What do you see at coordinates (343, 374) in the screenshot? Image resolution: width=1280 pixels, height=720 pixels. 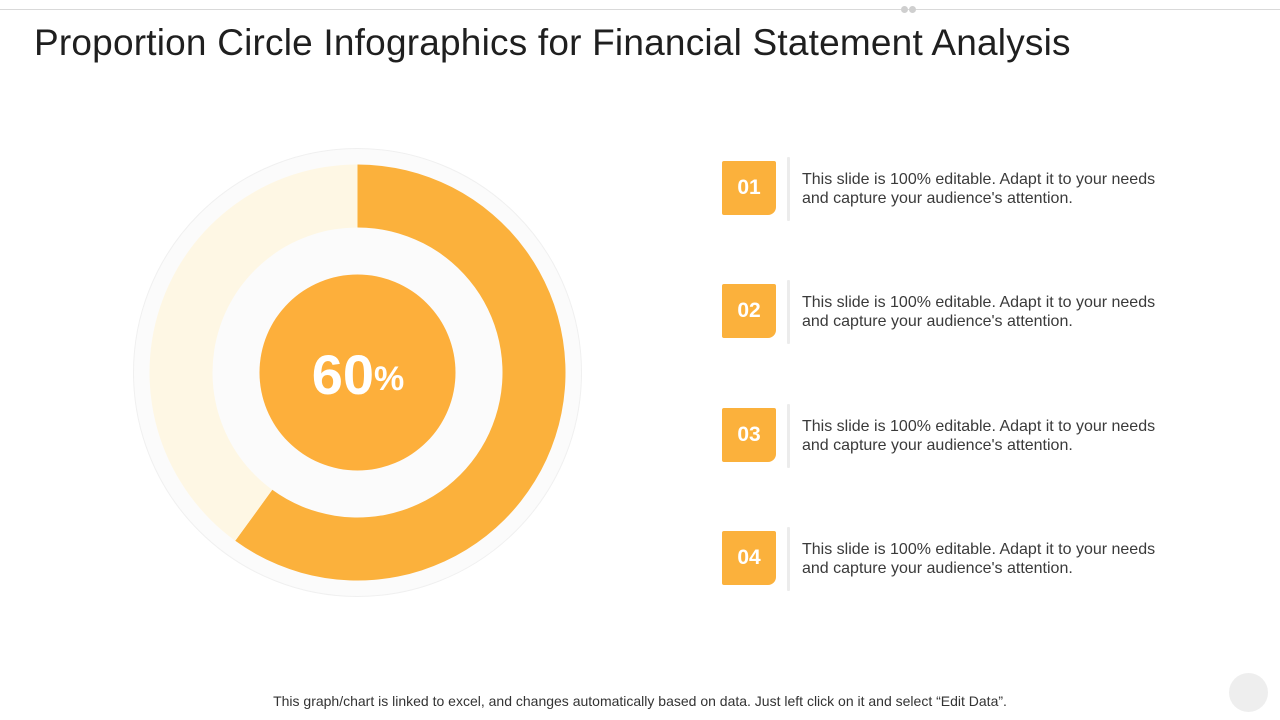 I see `percentage-value: 60` at bounding box center [343, 374].